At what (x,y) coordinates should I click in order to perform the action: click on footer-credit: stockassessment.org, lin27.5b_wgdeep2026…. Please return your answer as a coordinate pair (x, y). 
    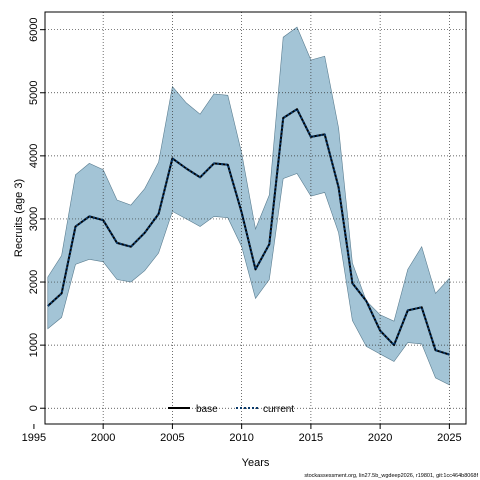
    Looking at the image, I should click on (391, 476).